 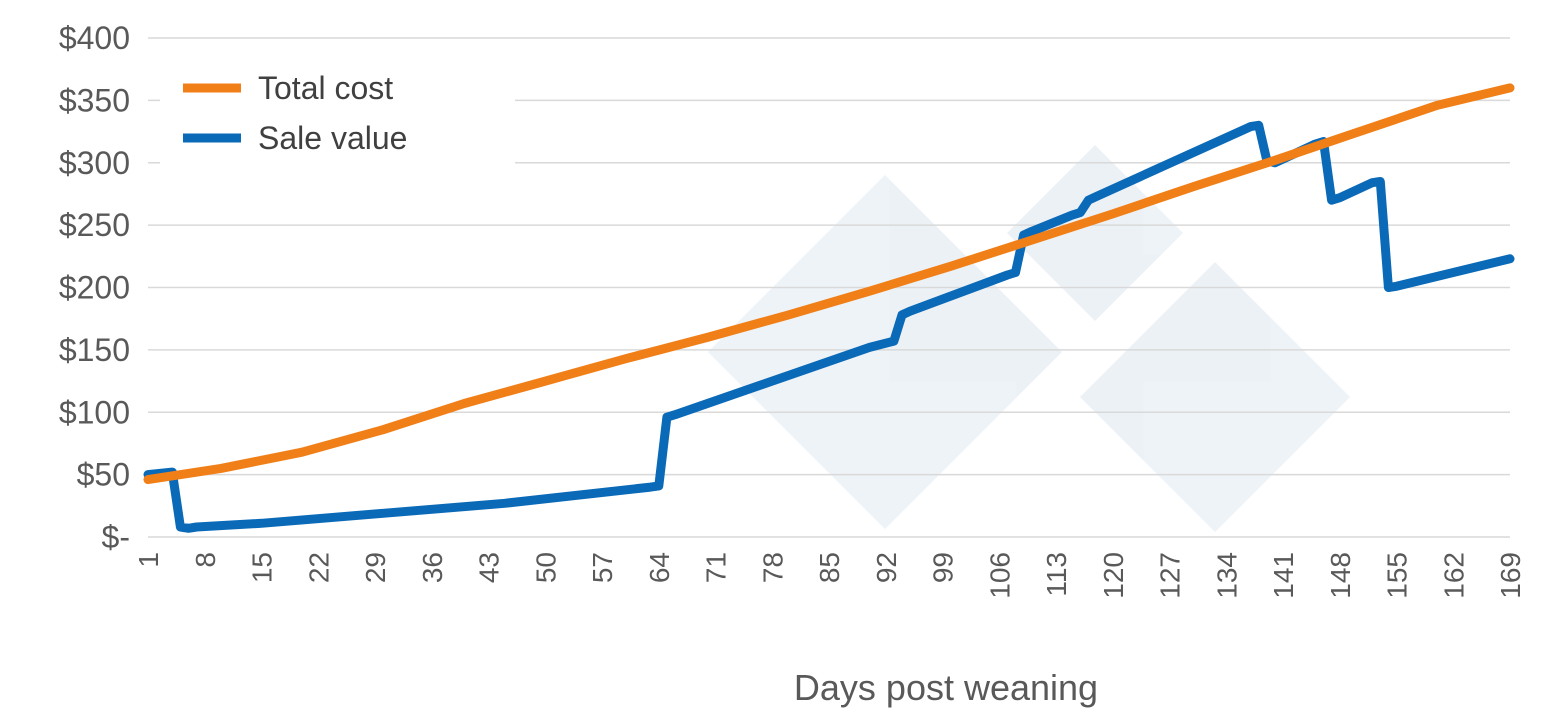 I want to click on legend: Total cost Sale value, so click(x=337, y=115).